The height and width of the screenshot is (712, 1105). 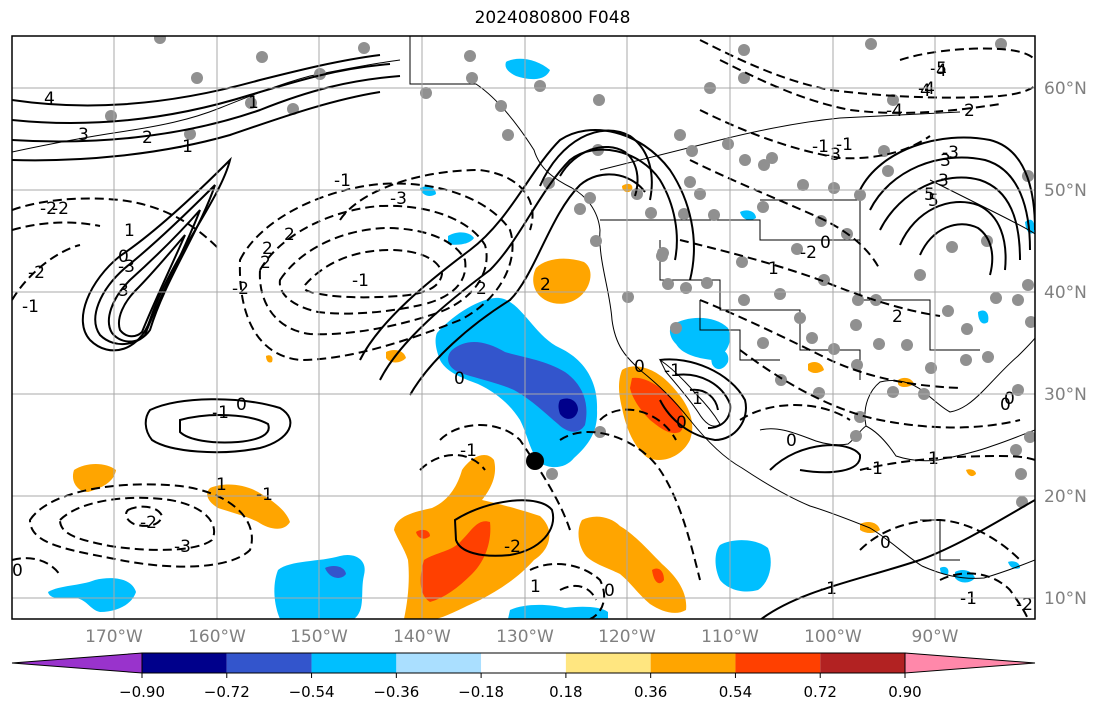 What do you see at coordinates (780, 141) in the screenshot?
I see `coastline` at bounding box center [780, 141].